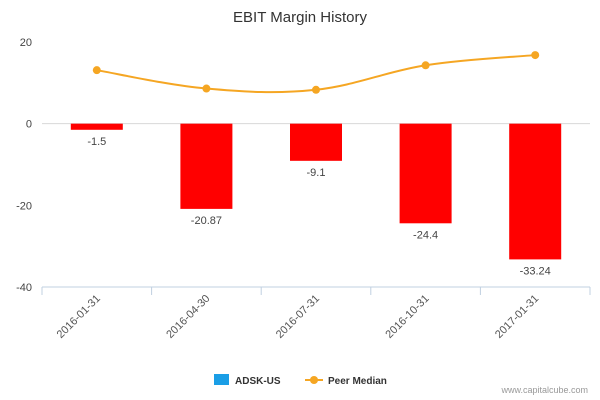 The image size is (600, 400). Describe the element at coordinates (316, 173) in the screenshot. I see `bar-data-label: -9.1` at that location.